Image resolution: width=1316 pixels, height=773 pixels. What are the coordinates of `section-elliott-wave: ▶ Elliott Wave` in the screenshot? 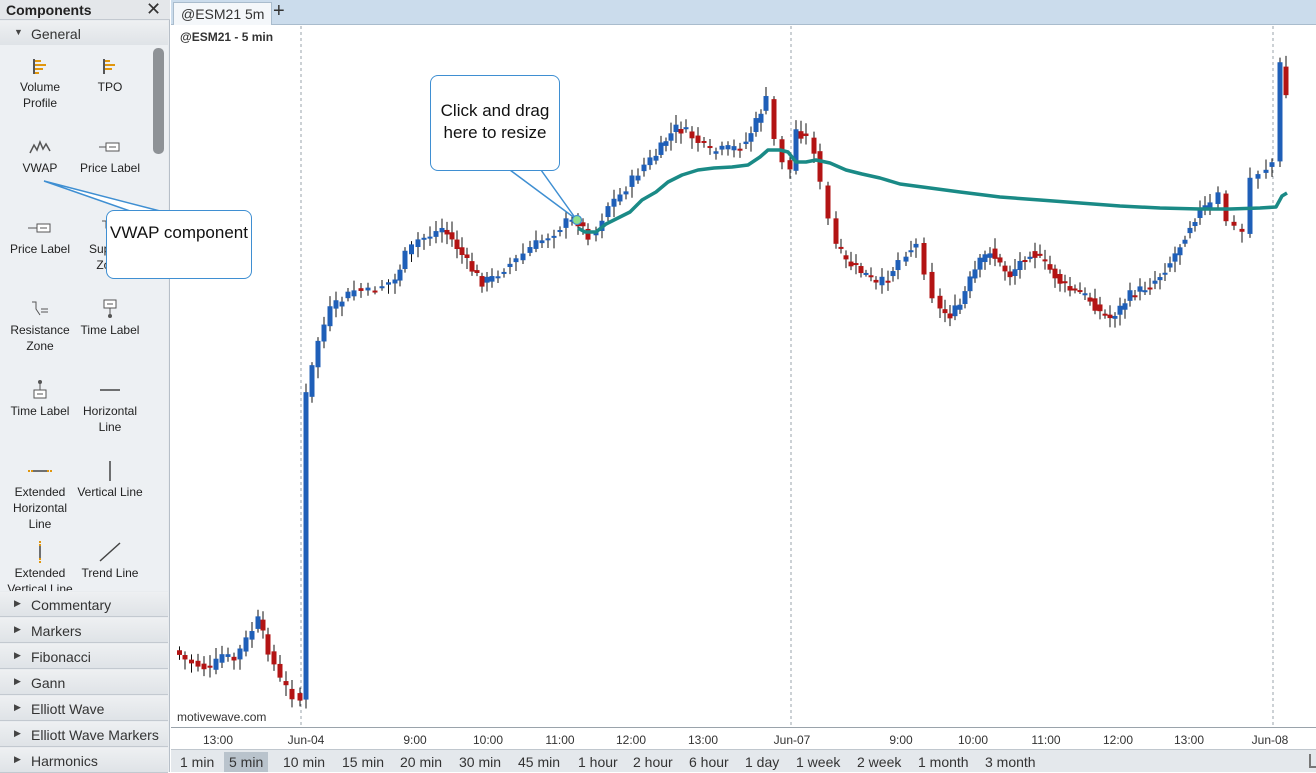 It's located at (84, 708).